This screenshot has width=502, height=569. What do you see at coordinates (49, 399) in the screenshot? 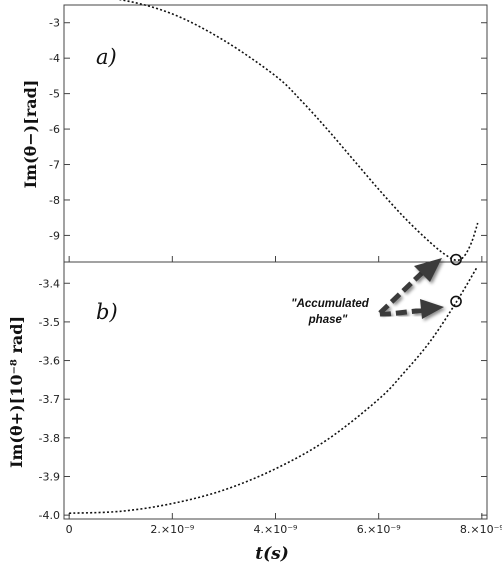
I see `y-tick-label: -3.7` at bounding box center [49, 399].